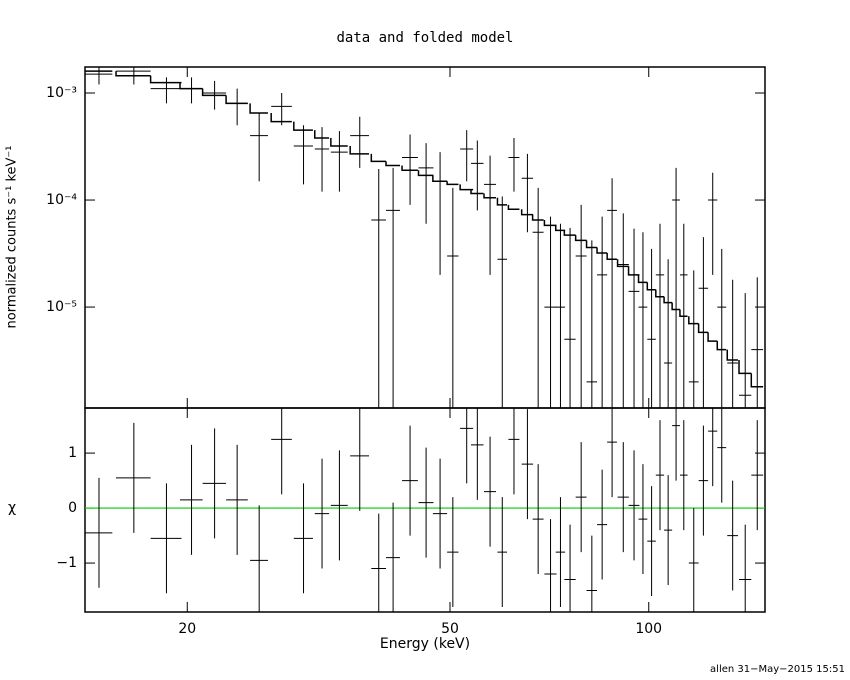  Describe the element at coordinates (61, 307) in the screenshot. I see `y-tick-label: 10⁻⁵` at that location.